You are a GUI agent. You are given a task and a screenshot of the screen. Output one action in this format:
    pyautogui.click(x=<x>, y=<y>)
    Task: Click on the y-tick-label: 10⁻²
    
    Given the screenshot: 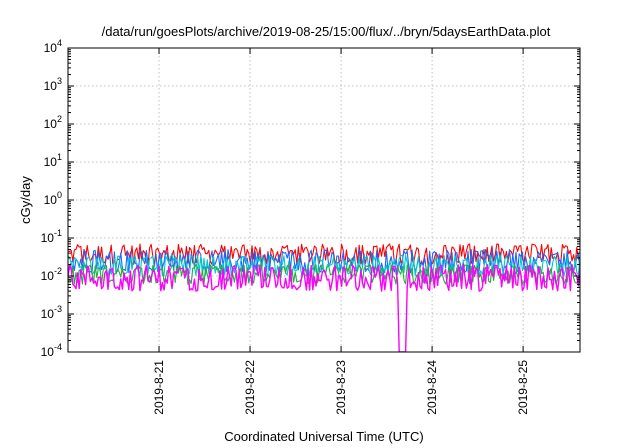 What is the action you would take?
    pyautogui.click(x=51, y=274)
    